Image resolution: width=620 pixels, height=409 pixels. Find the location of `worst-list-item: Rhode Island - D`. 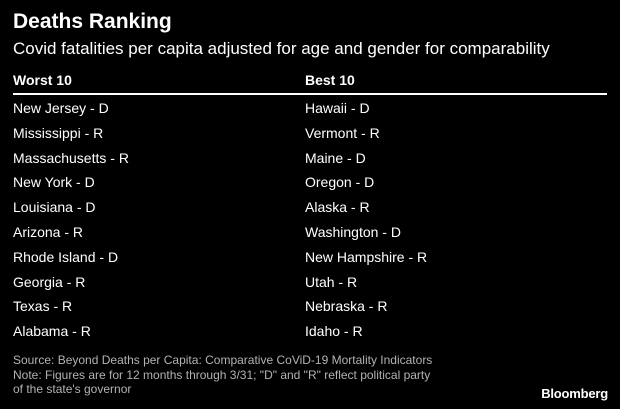

worst-list-item: Rhode Island - D is located at coordinates (66, 256).